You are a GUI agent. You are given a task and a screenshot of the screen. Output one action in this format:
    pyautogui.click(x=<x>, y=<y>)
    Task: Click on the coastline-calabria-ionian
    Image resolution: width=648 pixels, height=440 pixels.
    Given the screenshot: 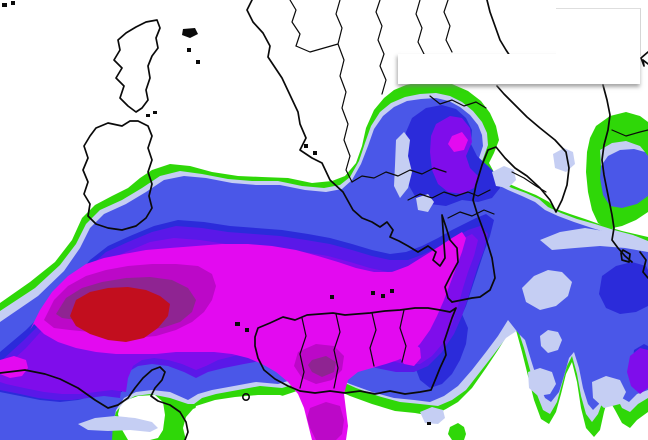 What is the action you would take?
    pyautogui.click(x=510, y=194)
    